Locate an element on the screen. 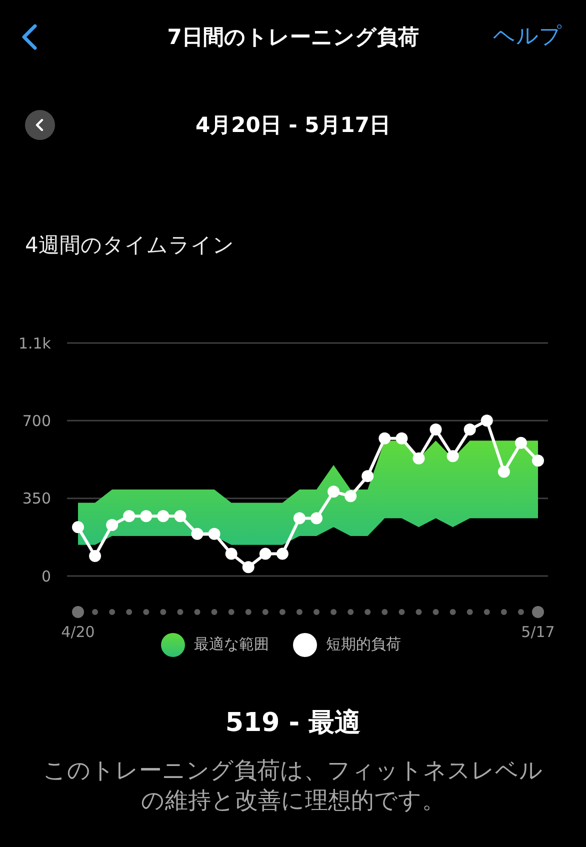 The height and width of the screenshot is (847, 586). text: このトレーニング負荷は、フィットネスレベルの維持と改善に理想的です。 is located at coordinates (293, 786).